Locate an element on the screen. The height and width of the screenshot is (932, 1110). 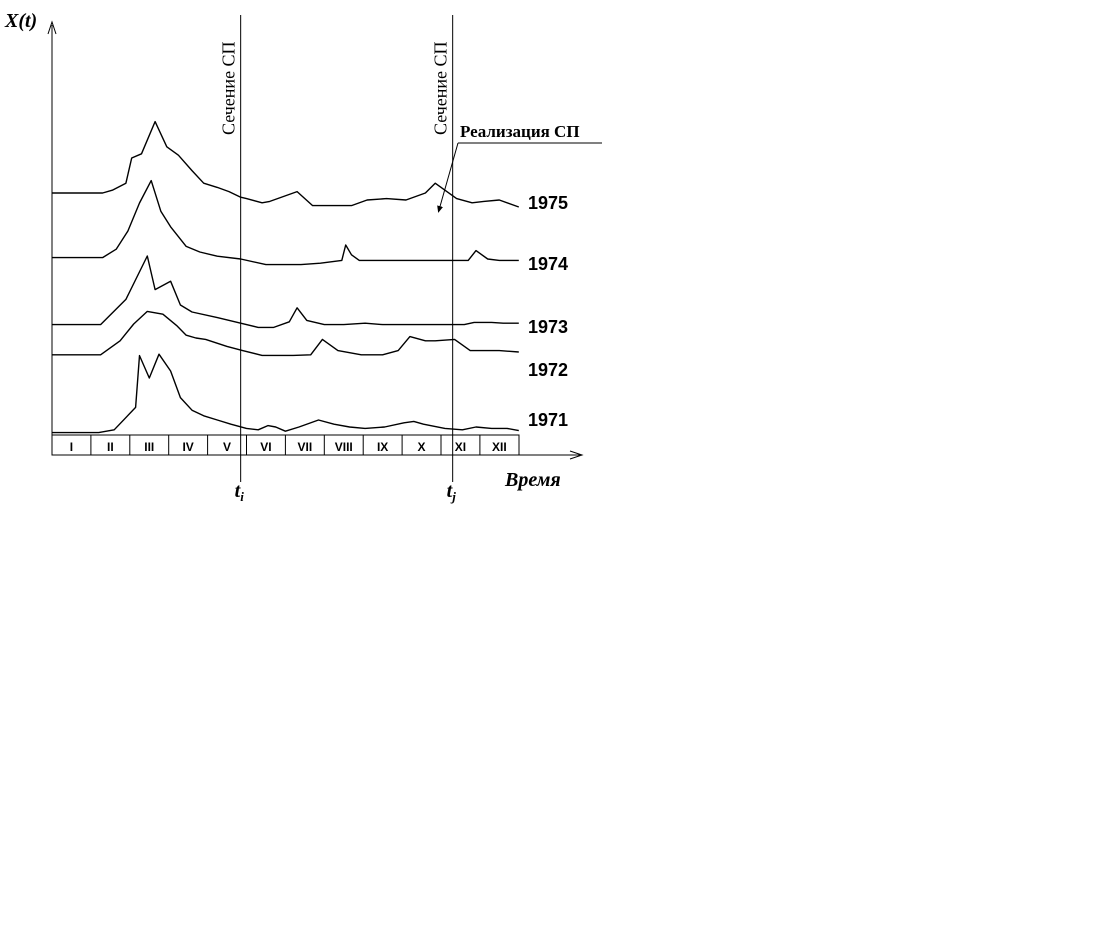
month-label: V is located at coordinates (227, 447).